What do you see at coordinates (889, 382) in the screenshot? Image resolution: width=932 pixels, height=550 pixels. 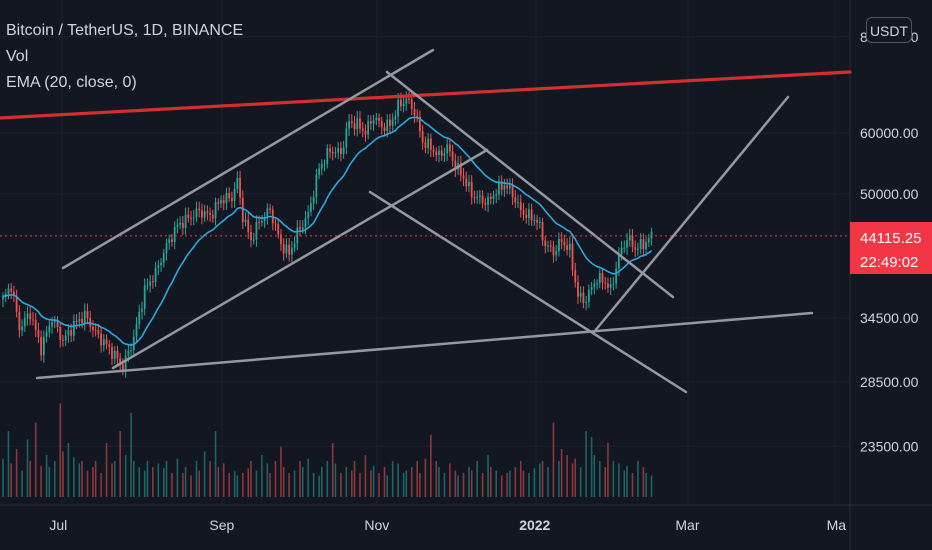 I see `y-tick-label: 28500.00` at bounding box center [889, 382].